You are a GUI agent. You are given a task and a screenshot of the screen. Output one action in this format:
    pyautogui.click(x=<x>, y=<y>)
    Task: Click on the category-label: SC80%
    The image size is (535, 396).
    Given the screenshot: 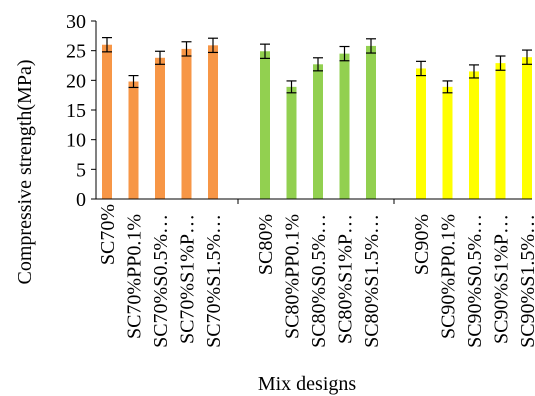 What is the action you would take?
    pyautogui.click(x=266, y=244)
    